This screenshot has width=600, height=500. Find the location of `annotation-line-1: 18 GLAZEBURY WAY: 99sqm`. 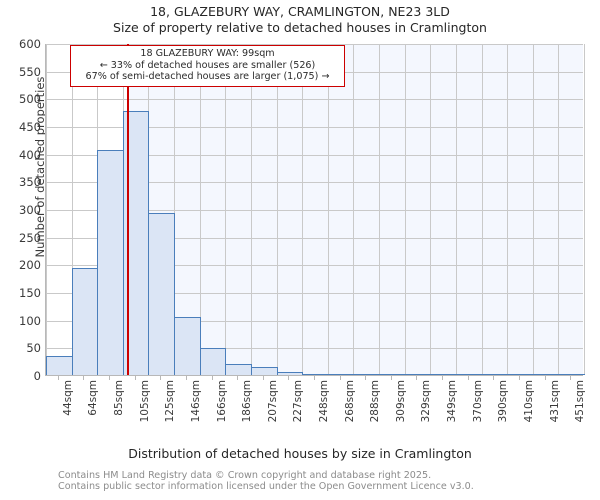

annotation-line-1: 18 GLAZEBURY WAY: 99sqm is located at coordinates (207, 53).